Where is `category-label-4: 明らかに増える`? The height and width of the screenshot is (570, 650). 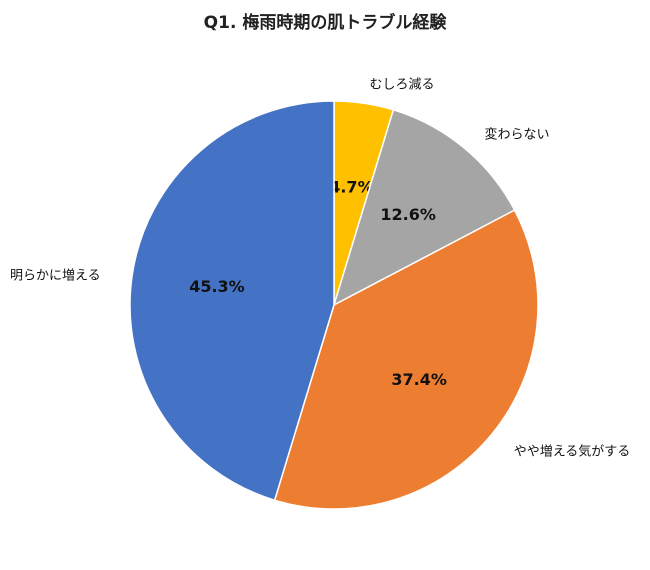
category-label-4: 明らかに増える is located at coordinates (55, 276).